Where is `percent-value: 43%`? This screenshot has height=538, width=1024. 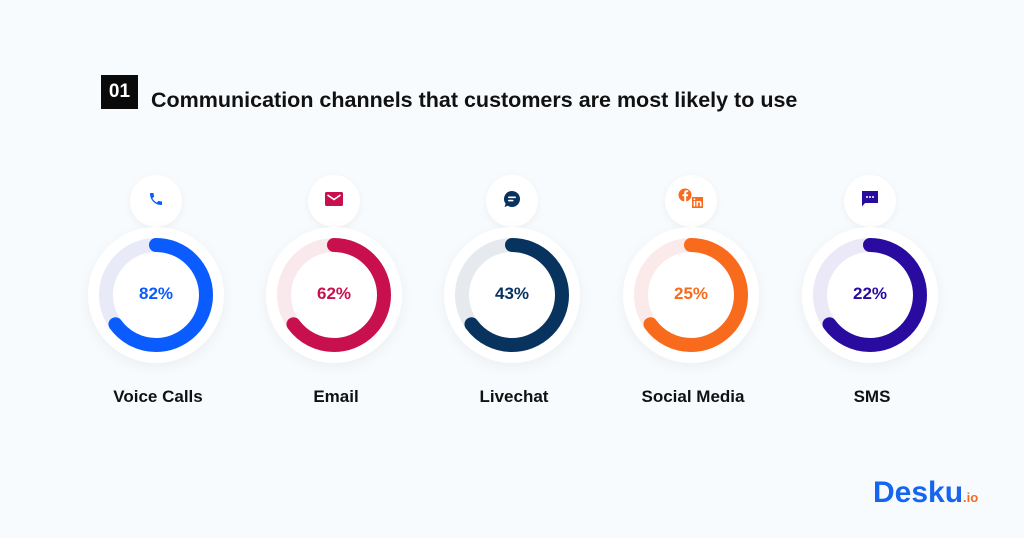 percent-value: 43% is located at coordinates (512, 293).